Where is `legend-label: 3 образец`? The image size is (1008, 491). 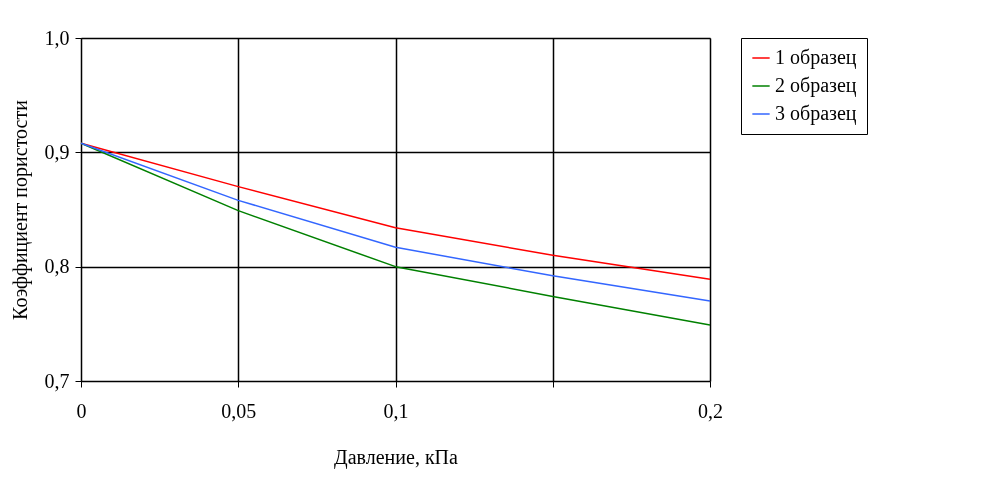 legend-label: 3 образец is located at coordinates (816, 113).